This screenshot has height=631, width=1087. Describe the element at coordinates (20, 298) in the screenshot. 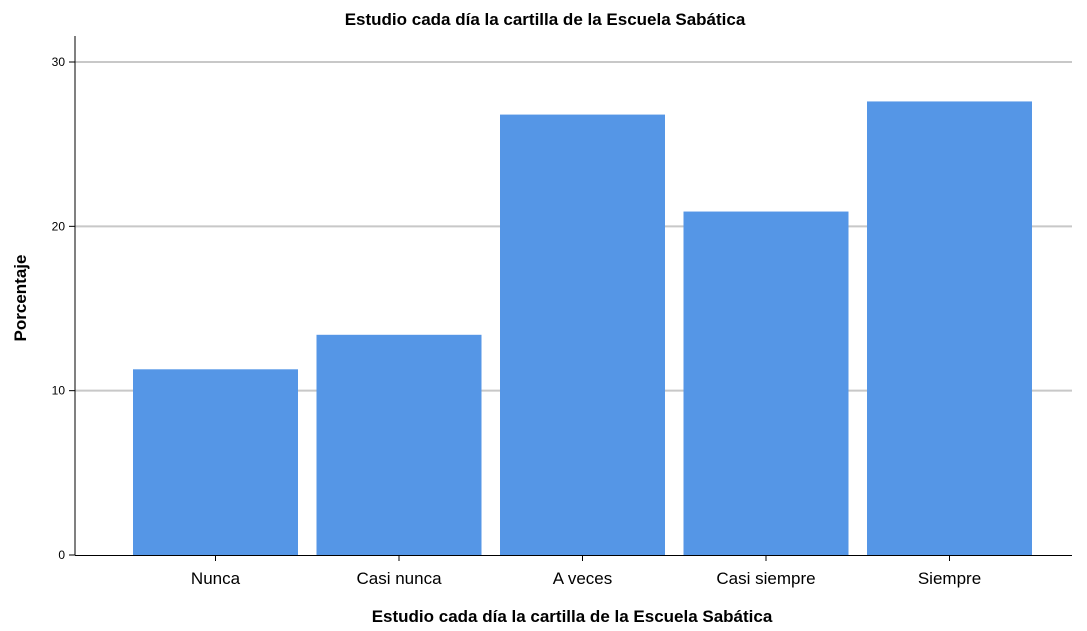

I see `y-axis-title: Porcentaje` at that location.